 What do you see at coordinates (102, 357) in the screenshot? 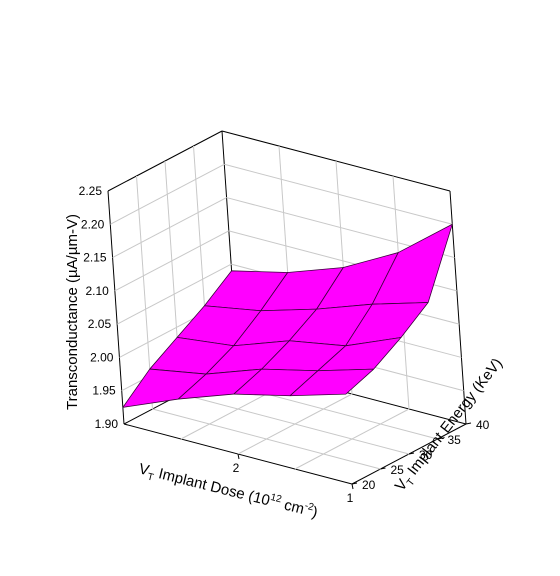
I see `z-tick-label: 2.00` at bounding box center [102, 357].